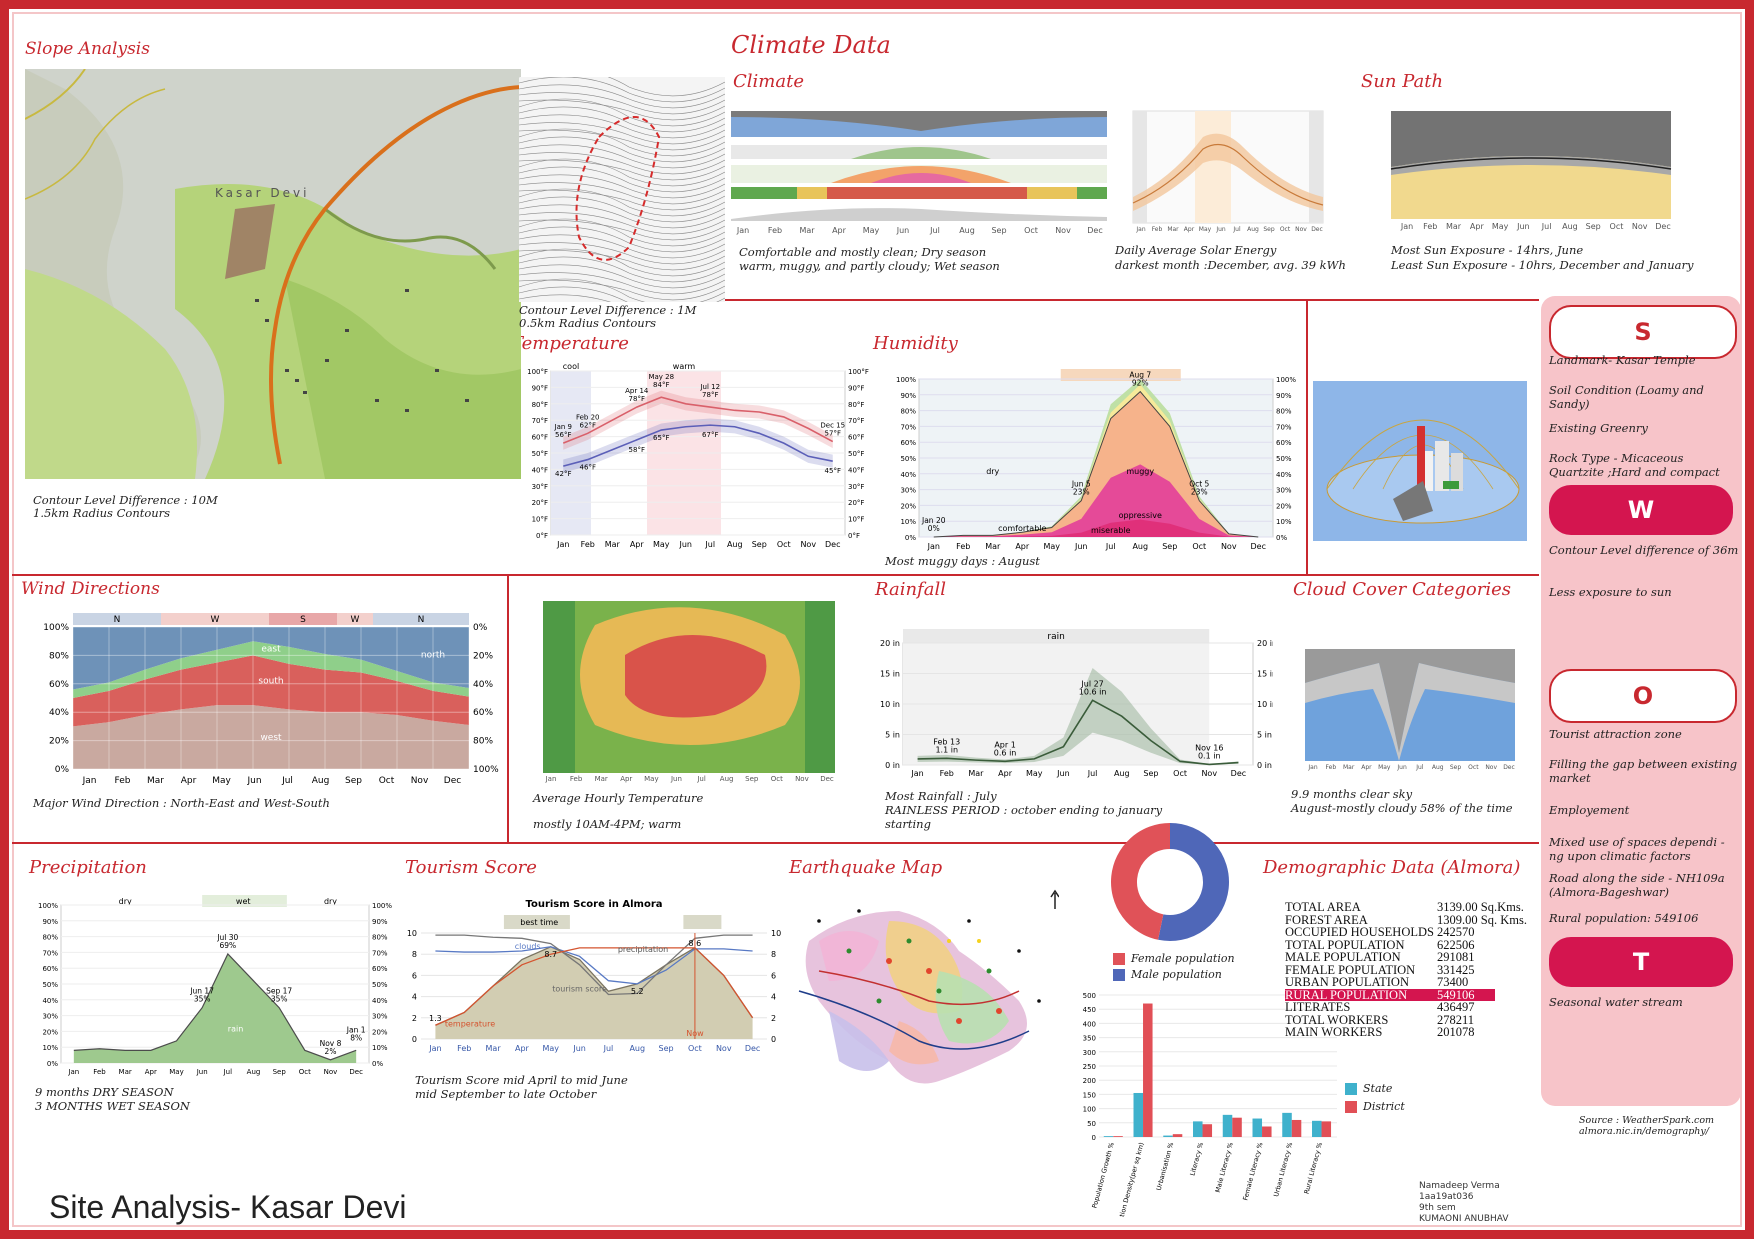  I want to click on data-label: 1.3, so click(435, 1018).